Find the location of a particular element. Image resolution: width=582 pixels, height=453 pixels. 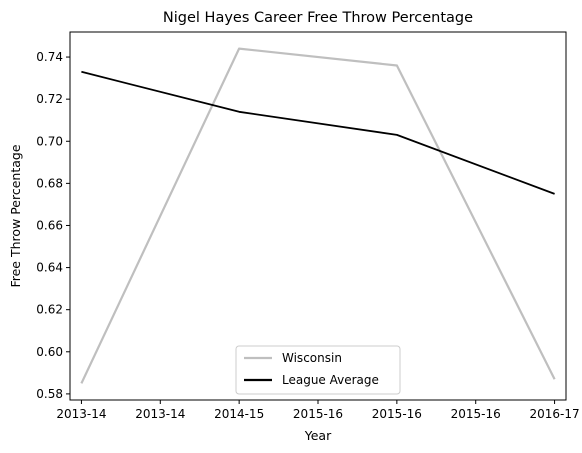

y-tick-label-8: 0.74 is located at coordinates (49, 57).